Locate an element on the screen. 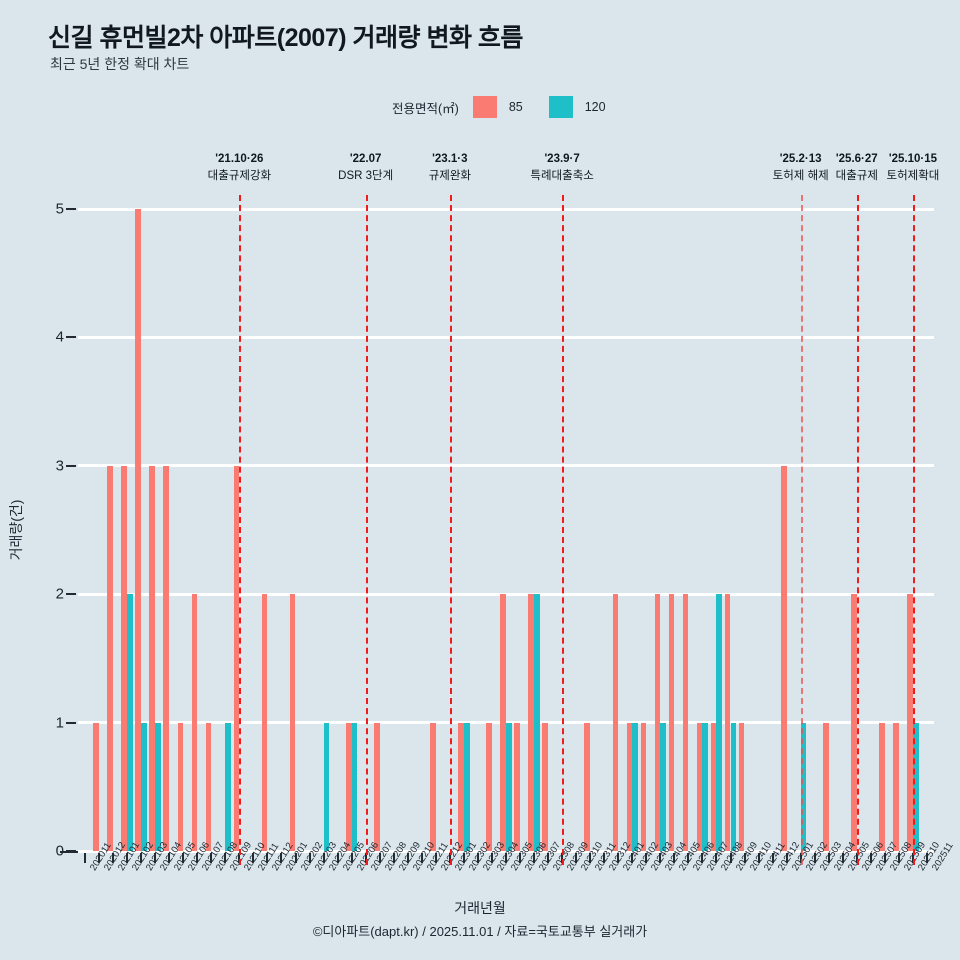 The width and height of the screenshot is (960, 960). event-label-202110: '21.10·26 대출규제강화 is located at coordinates (239, 167).